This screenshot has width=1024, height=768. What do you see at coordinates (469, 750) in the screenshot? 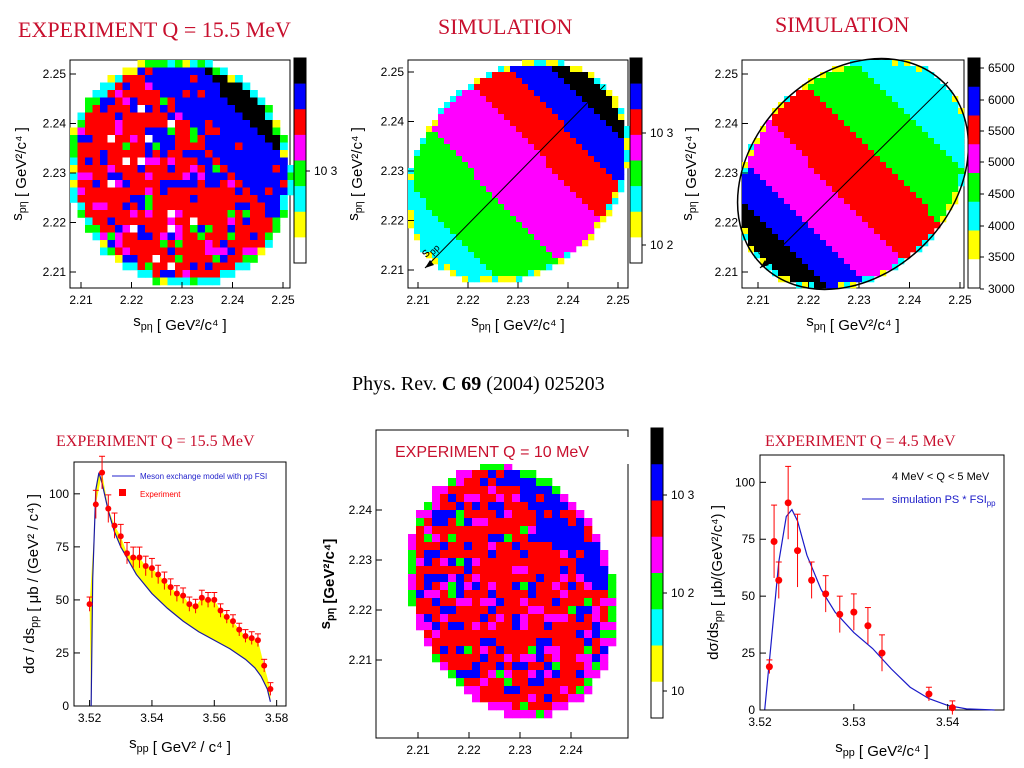
I see `x-tick-label: 2.22` at bounding box center [469, 750].